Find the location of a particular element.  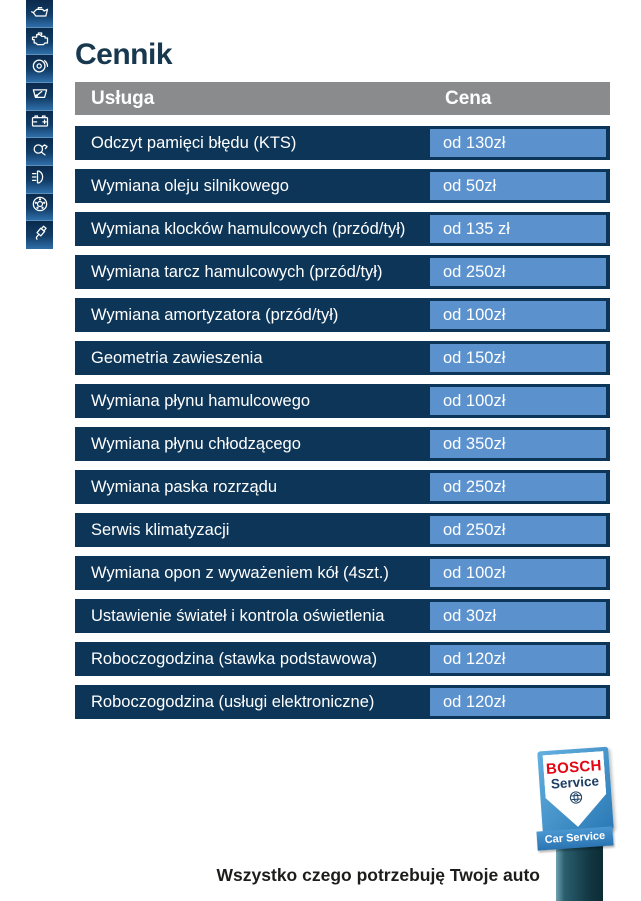

table-row: Odczyt pamięci błędu (KTS) od 130zł is located at coordinates (342, 143).